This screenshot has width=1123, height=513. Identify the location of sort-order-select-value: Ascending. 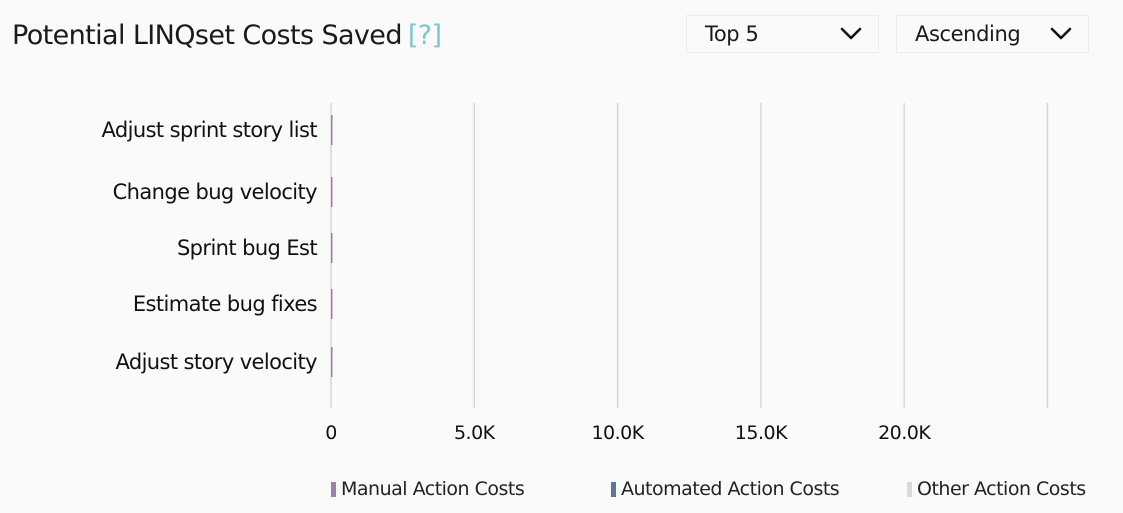
(968, 34).